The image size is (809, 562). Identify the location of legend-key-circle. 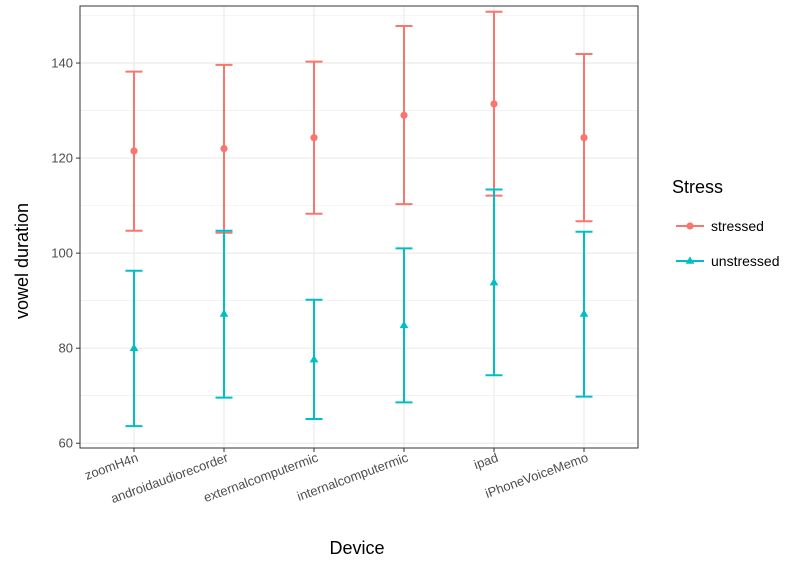
(690, 226).